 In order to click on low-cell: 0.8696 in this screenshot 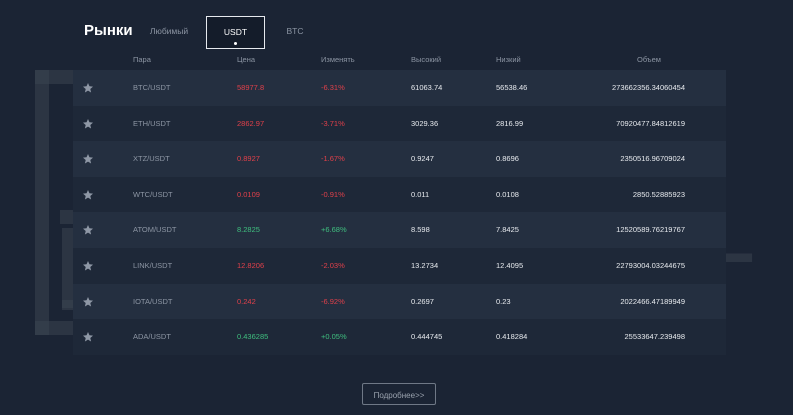, I will do `click(507, 159)`.